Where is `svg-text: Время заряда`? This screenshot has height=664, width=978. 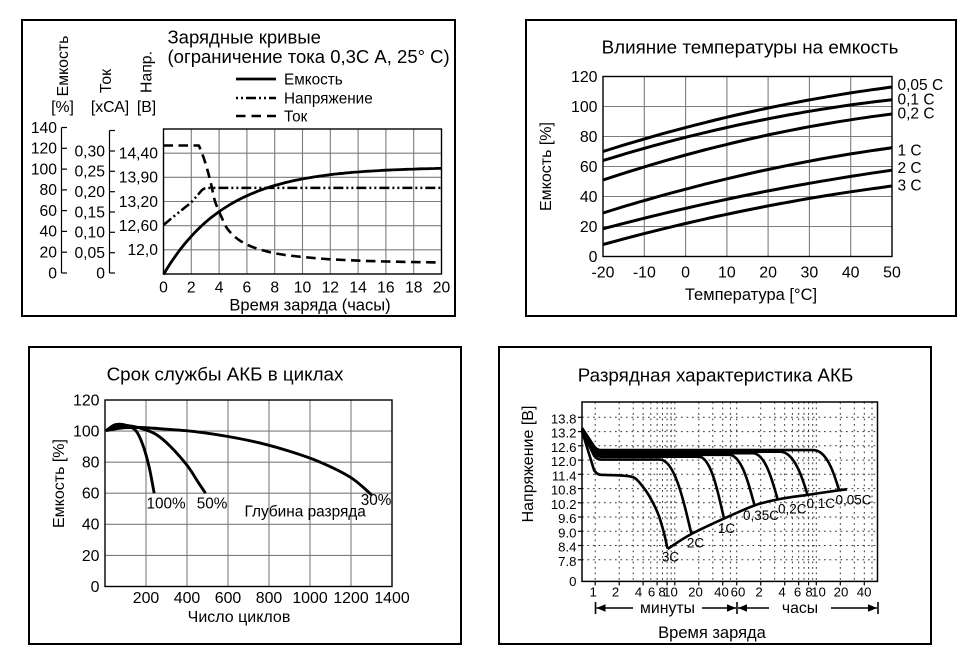 svg-text: Время заряда is located at coordinates (712, 633).